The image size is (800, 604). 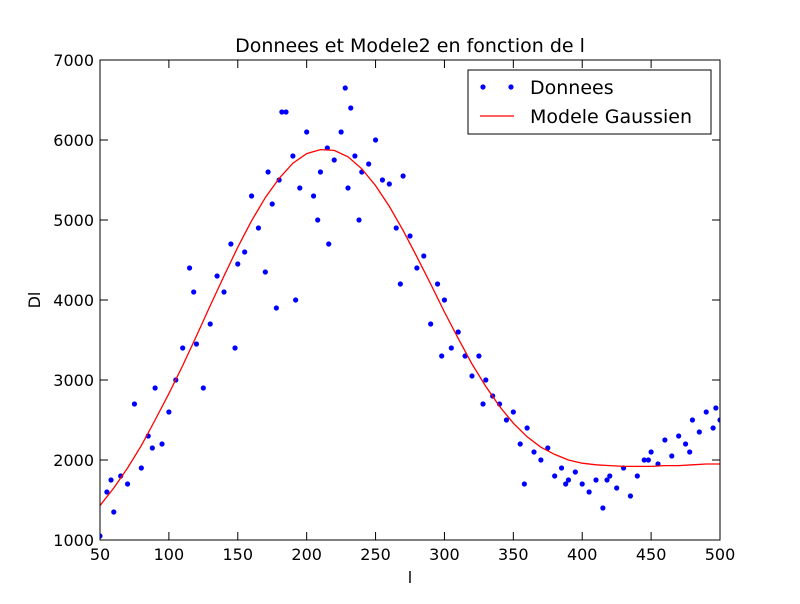 What do you see at coordinates (73, 380) in the screenshot?
I see `y-tick-label: 3000` at bounding box center [73, 380].